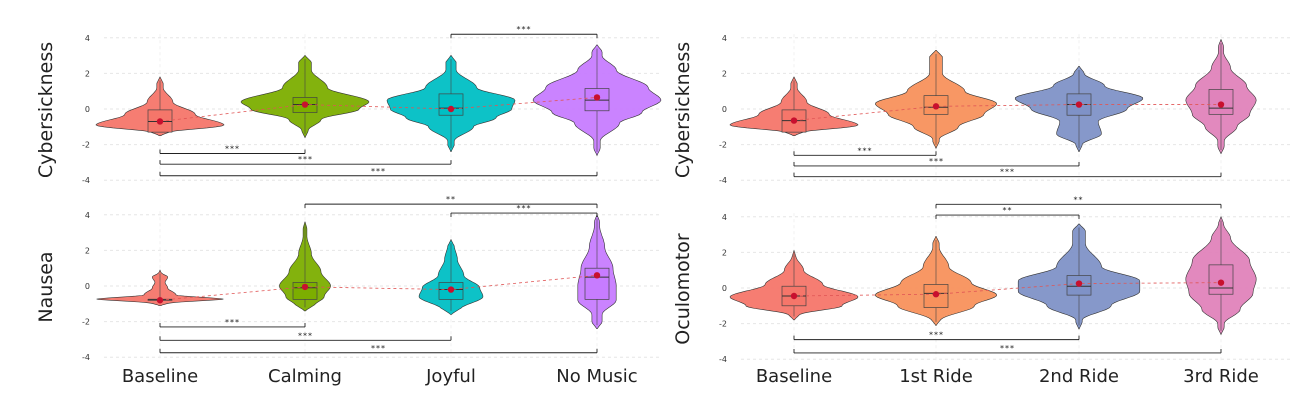 This screenshot has height=403, width=1300. What do you see at coordinates (1079, 376) in the screenshot?
I see `x-tick-label: 2nd Ride` at bounding box center [1079, 376].